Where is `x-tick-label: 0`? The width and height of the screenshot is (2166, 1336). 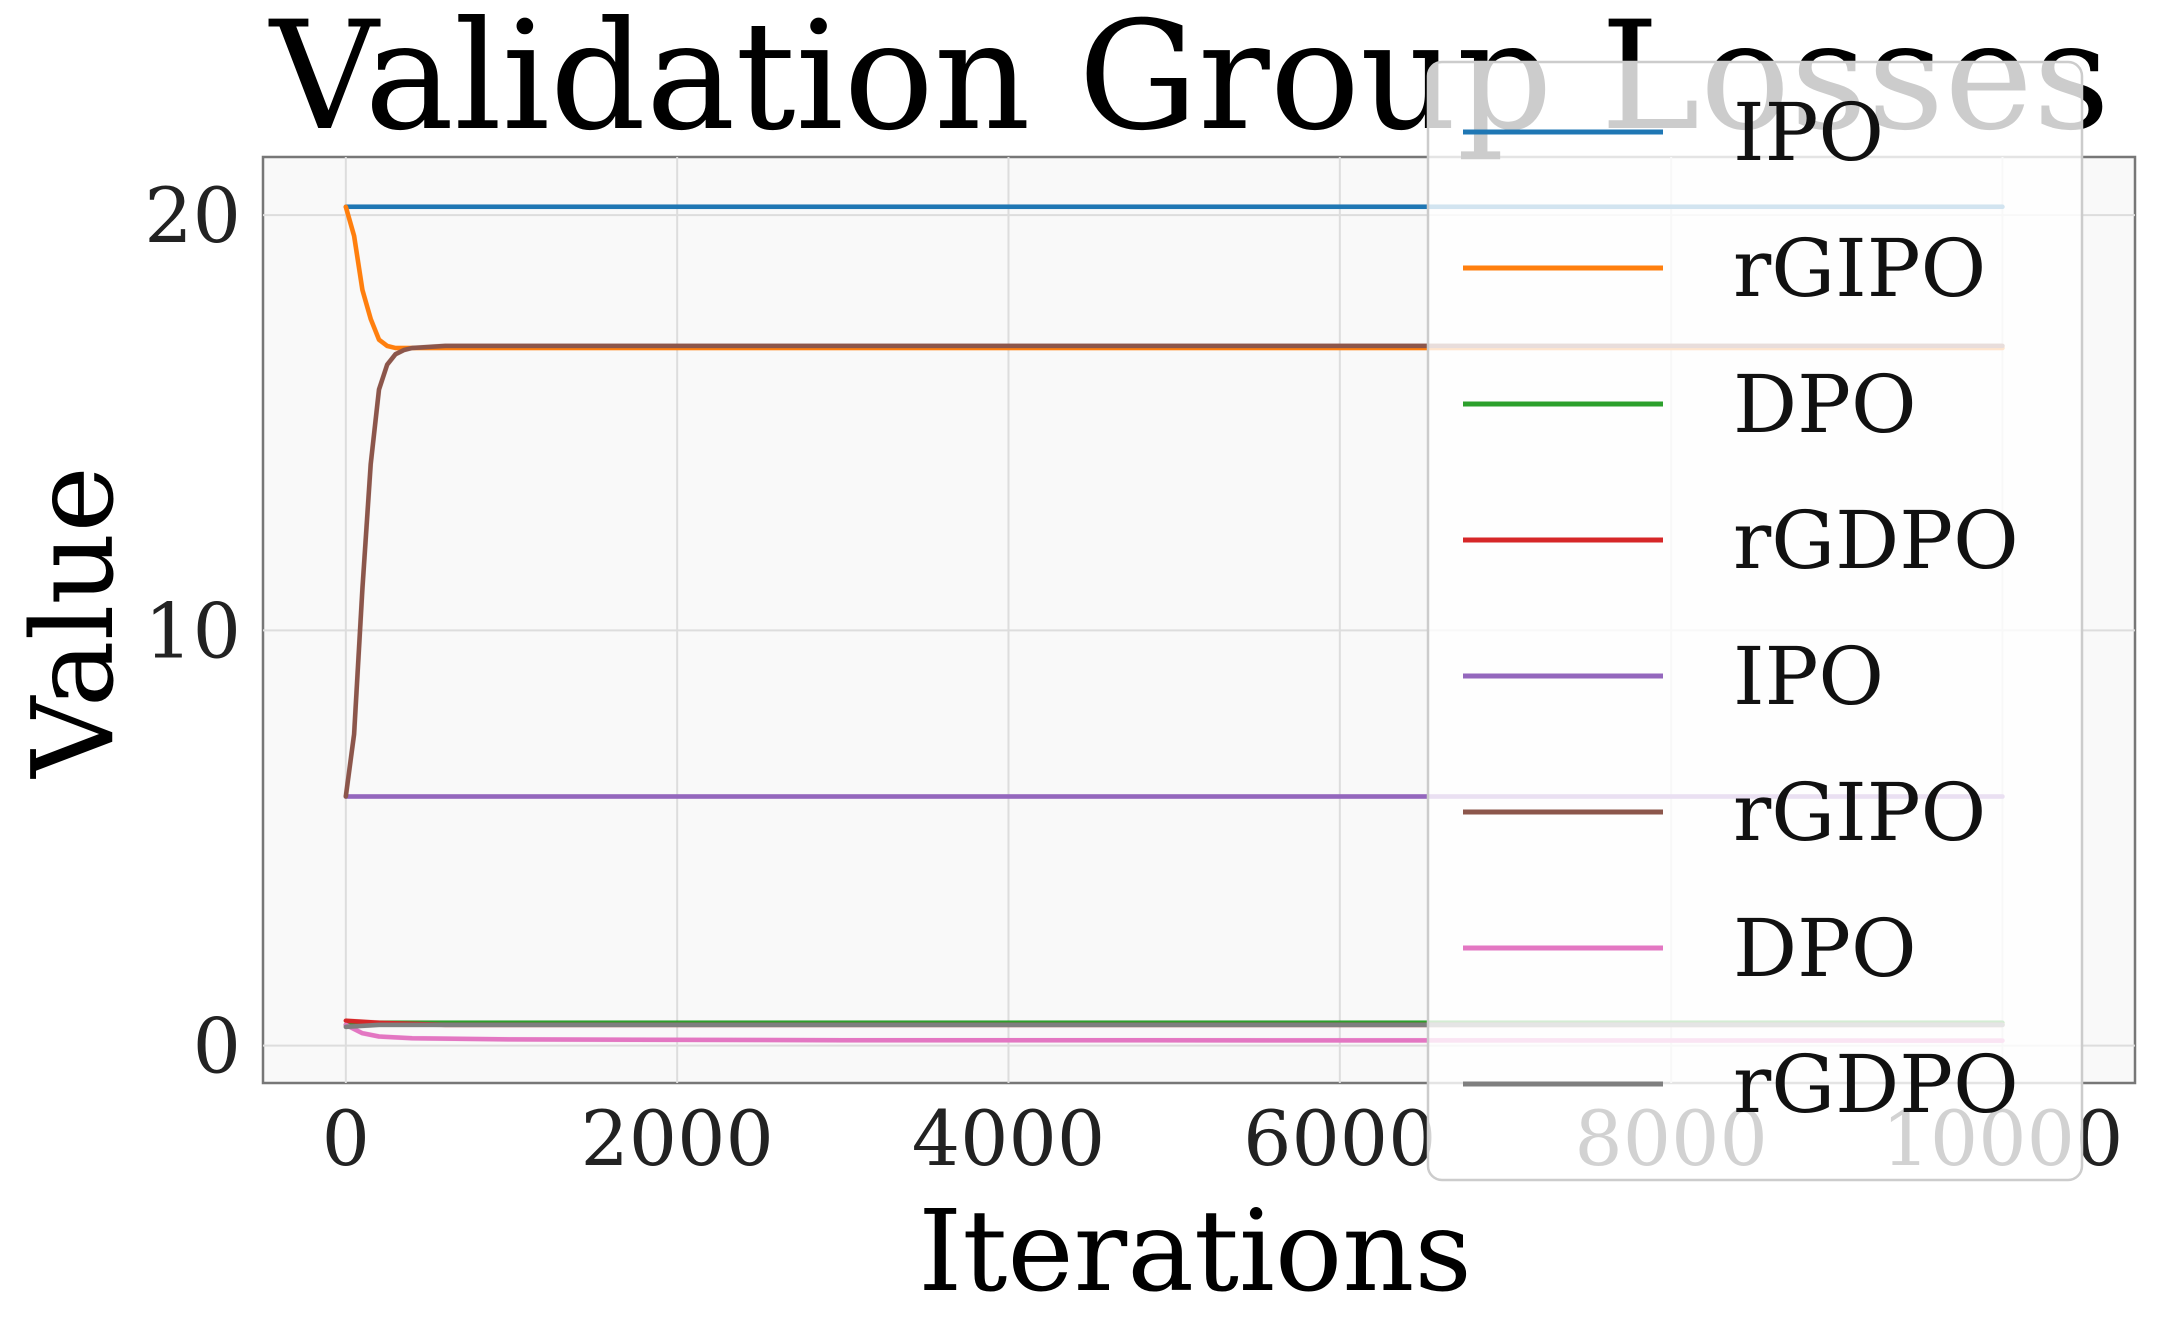
x-tick-label: 0 is located at coordinates (346, 1138).